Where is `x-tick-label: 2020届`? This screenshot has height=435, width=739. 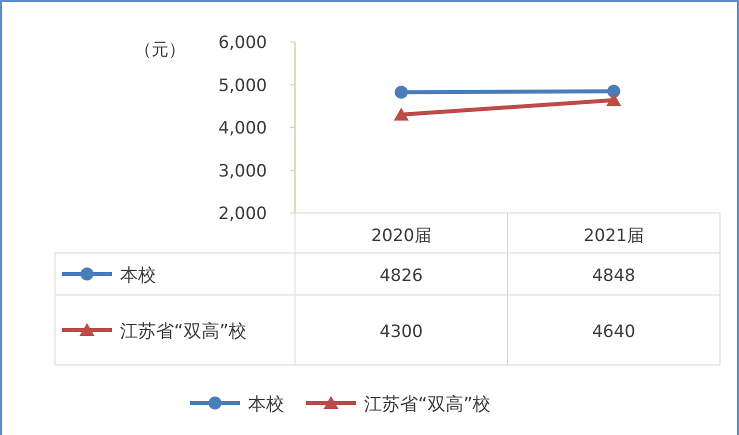
x-tick-label: 2020届 is located at coordinates (401, 236).